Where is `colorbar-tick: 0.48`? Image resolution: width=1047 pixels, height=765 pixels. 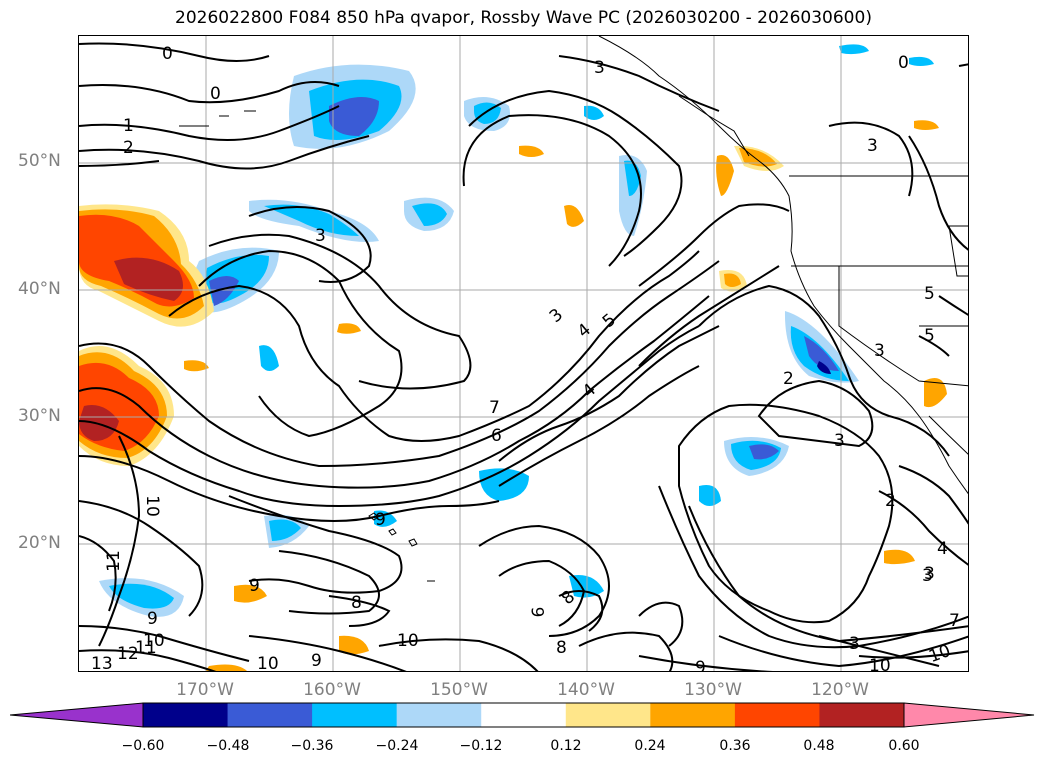
colorbar-tick: 0.48 is located at coordinates (819, 746).